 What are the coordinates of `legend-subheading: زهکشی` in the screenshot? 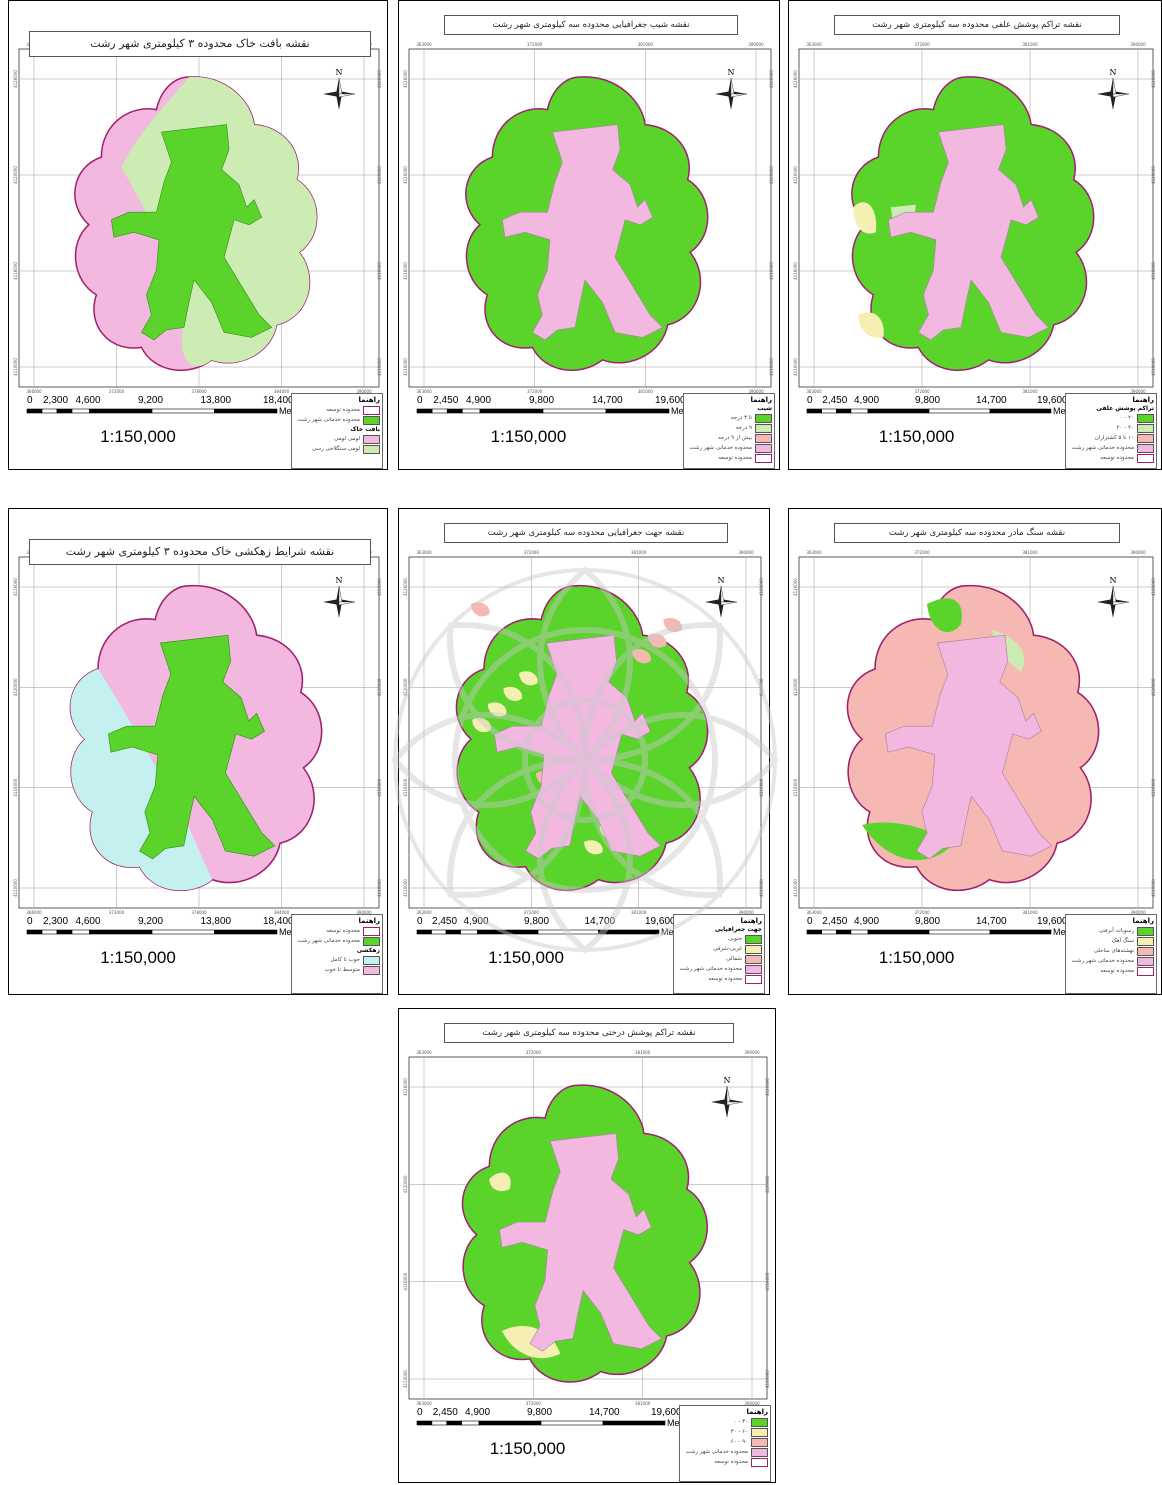 It's located at (368, 950).